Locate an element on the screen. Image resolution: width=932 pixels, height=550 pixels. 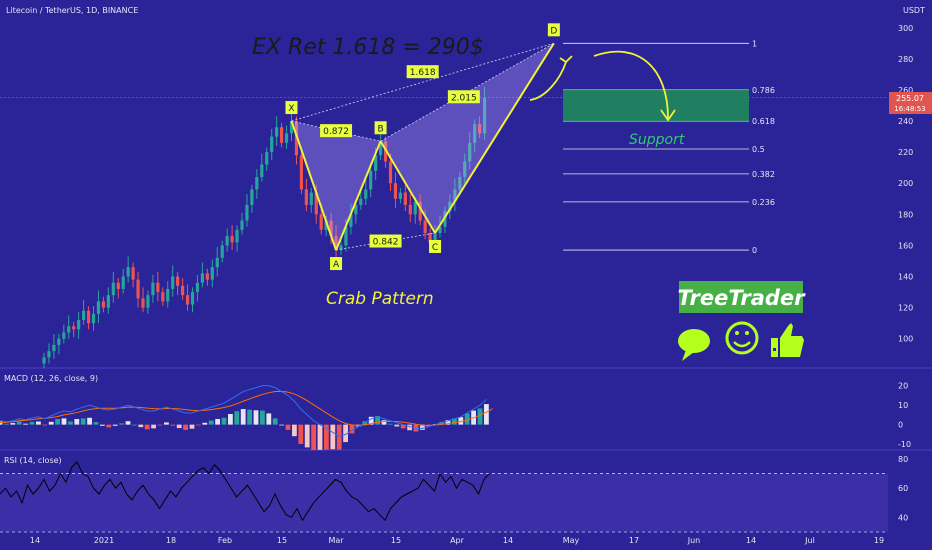
macd-tick-label: 20 is located at coordinates (903, 386).